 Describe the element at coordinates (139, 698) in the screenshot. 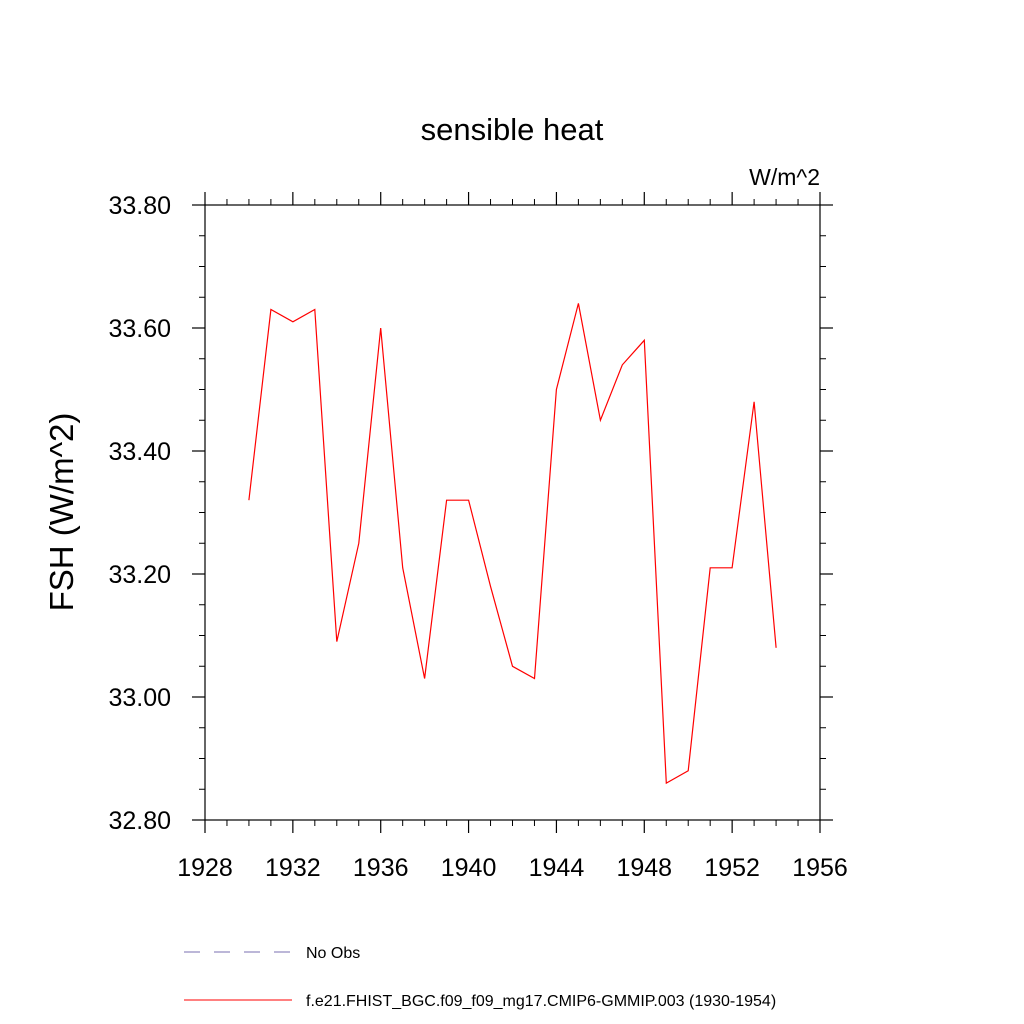

I see `y-tick-label: 33.00` at that location.